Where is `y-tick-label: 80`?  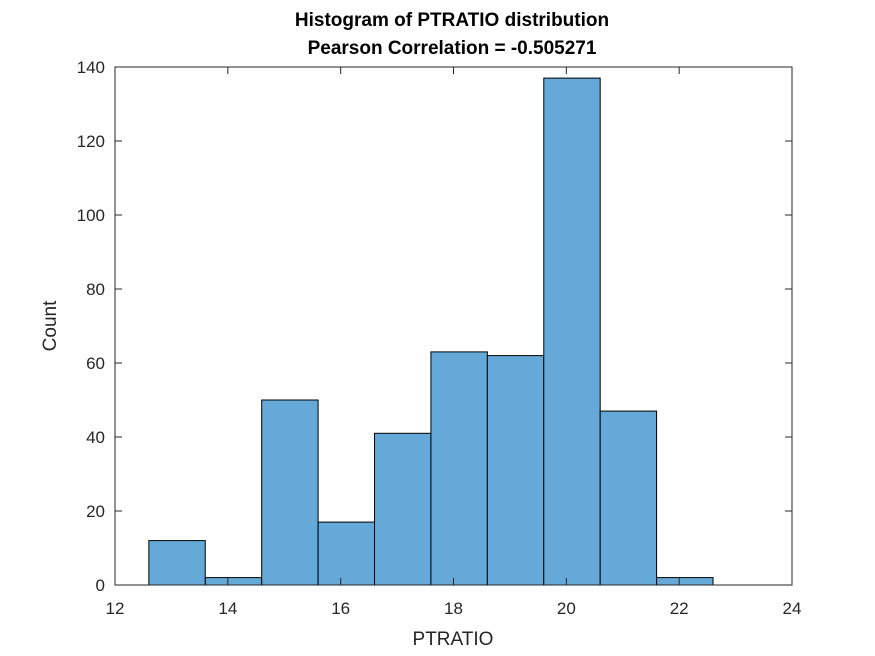 y-tick-label: 80 is located at coordinates (95, 289).